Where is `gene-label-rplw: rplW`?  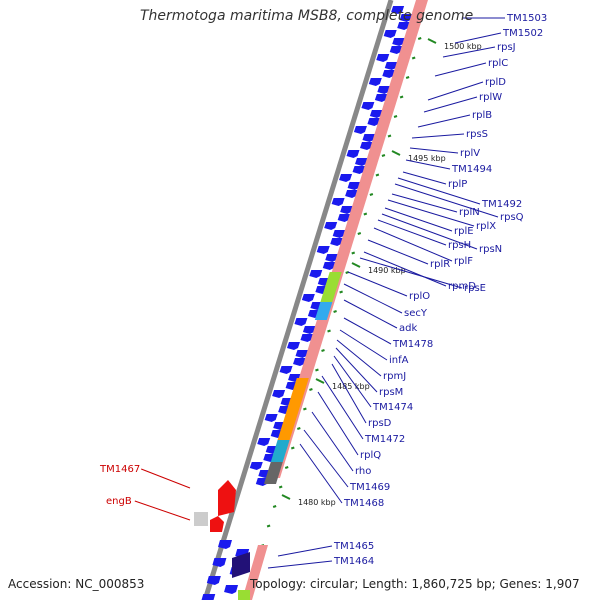 gene-label-rplw: rplW is located at coordinates (490, 97).